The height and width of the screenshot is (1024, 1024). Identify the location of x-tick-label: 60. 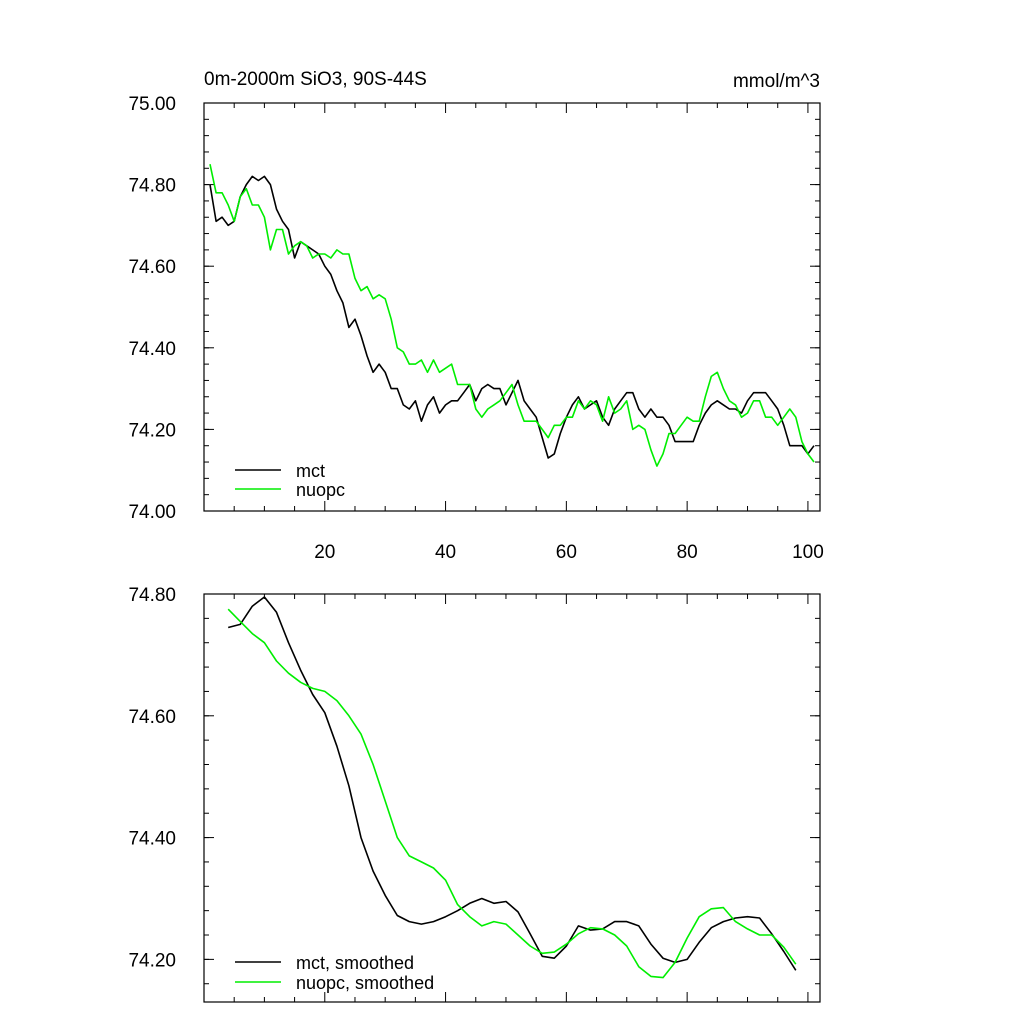
(566, 552).